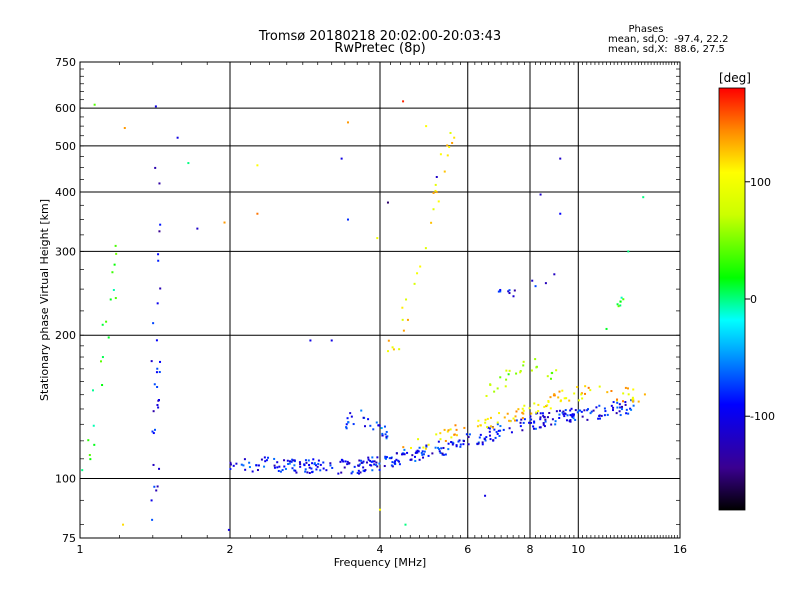 Image resolution: width=800 pixels, height=600 pixels. I want to click on colorbar, so click(732, 299).